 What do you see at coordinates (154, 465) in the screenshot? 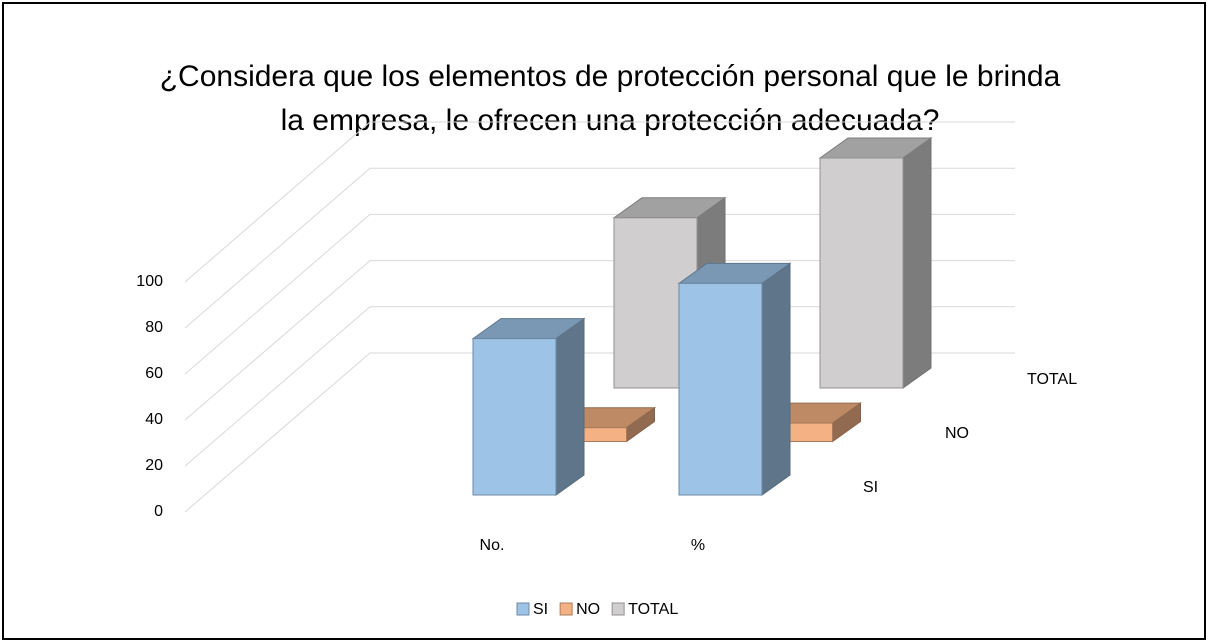
I see `y-tick-label: 20` at bounding box center [154, 465].